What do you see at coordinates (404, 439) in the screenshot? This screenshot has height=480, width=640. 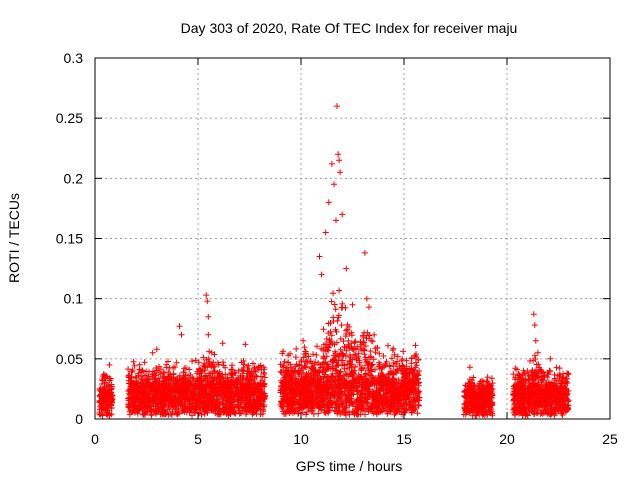 I see `x-tick-label: 15` at bounding box center [404, 439].